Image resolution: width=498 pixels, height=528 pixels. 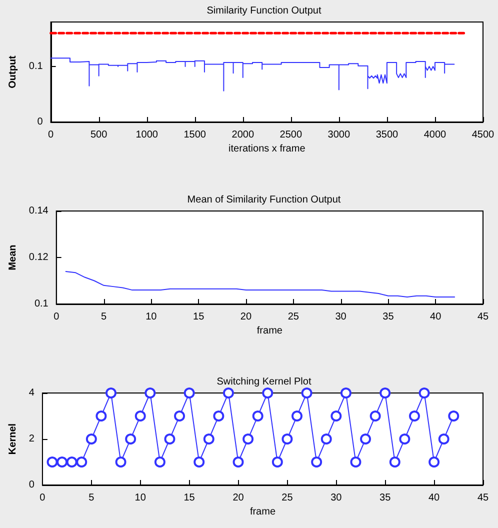 What do you see at coordinates (38, 257) in the screenshot?
I see `y-tick-label: 0.12` at bounding box center [38, 257].